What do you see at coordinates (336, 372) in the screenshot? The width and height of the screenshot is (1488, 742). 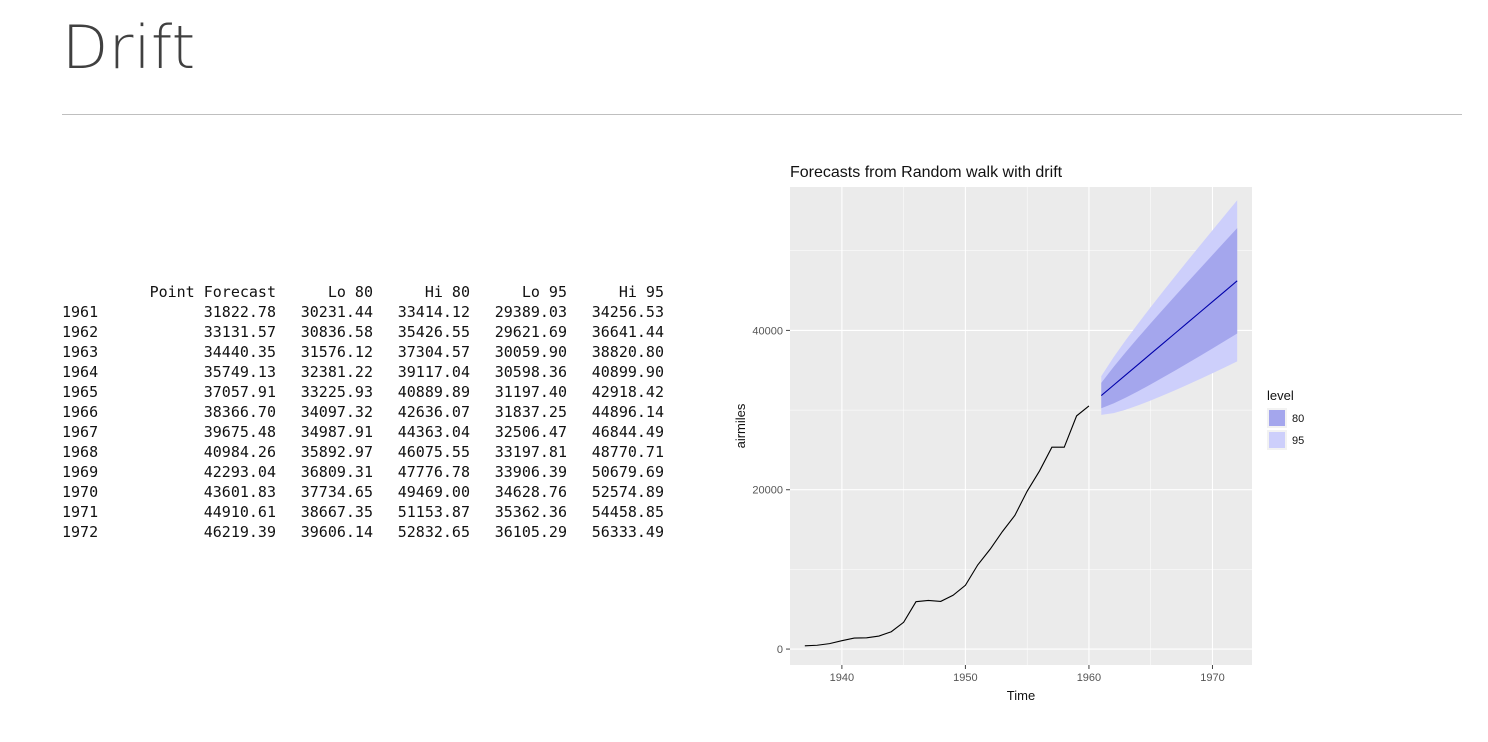 I see `table-cell: 32381.22` at bounding box center [336, 372].